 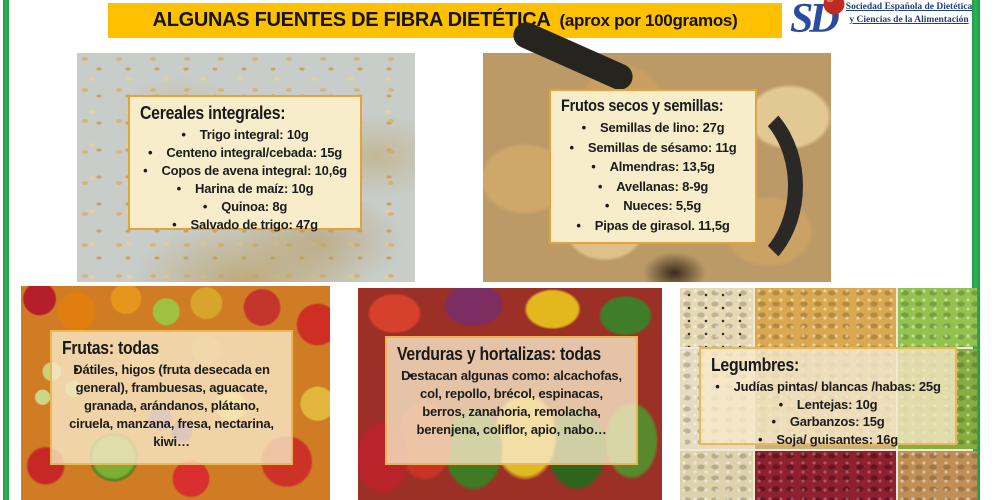 I want to click on list-item: • Quinoa: 8g, so click(x=245, y=207).